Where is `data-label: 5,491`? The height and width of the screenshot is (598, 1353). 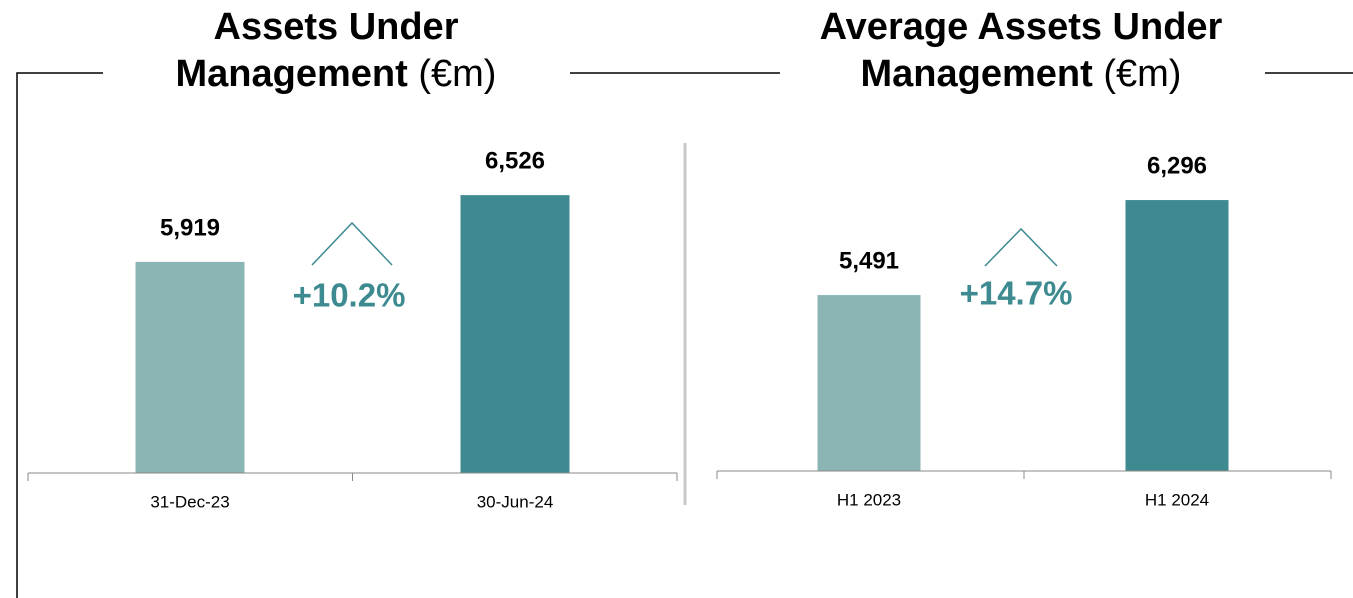 data-label: 5,491 is located at coordinates (869, 260).